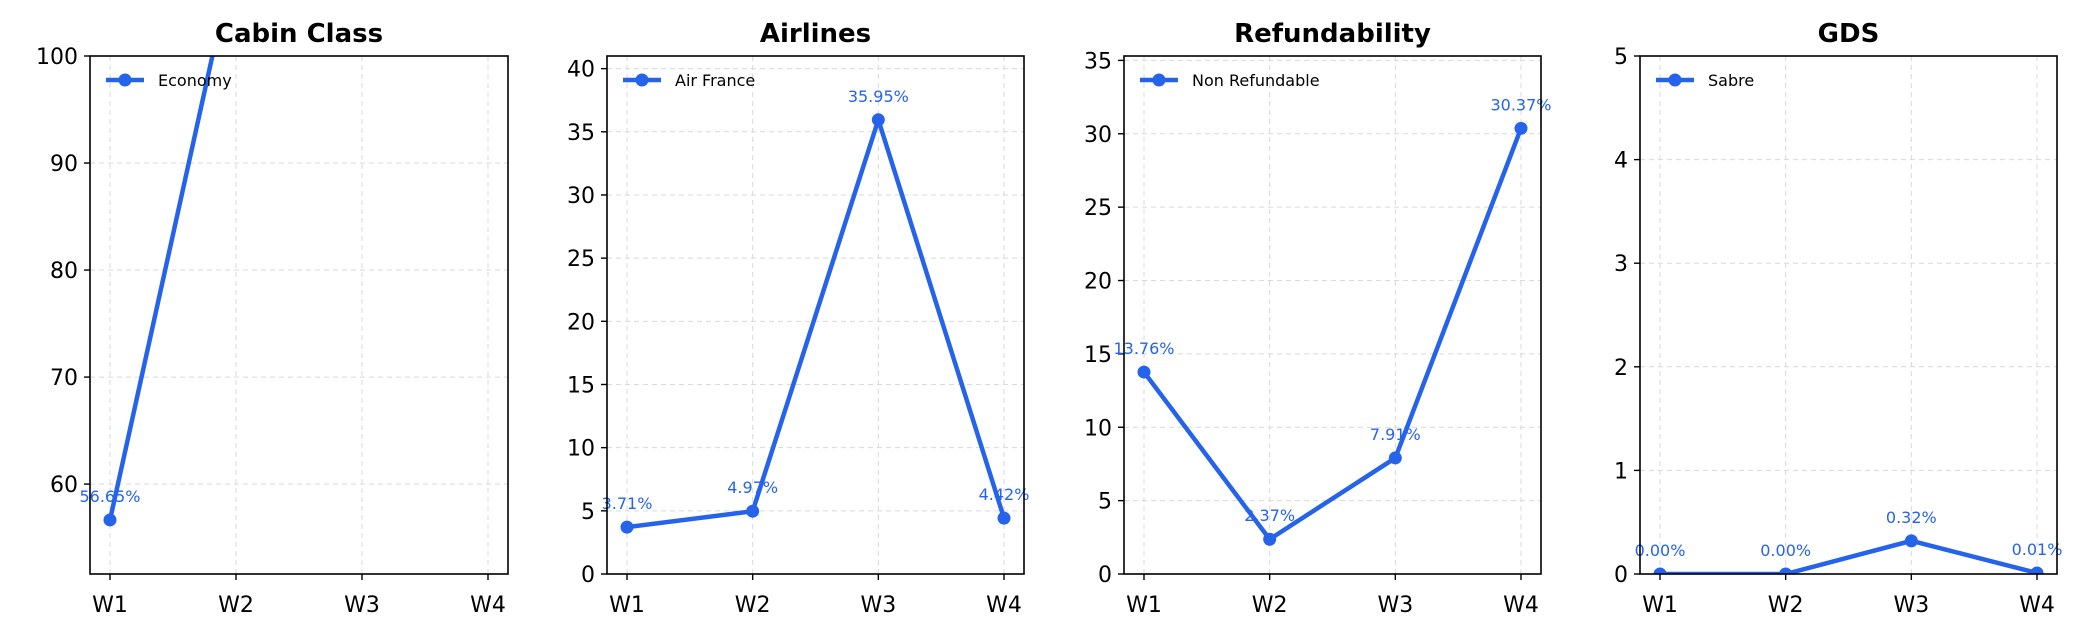  I want to click on legend-label: Non Refundable, so click(1256, 80).